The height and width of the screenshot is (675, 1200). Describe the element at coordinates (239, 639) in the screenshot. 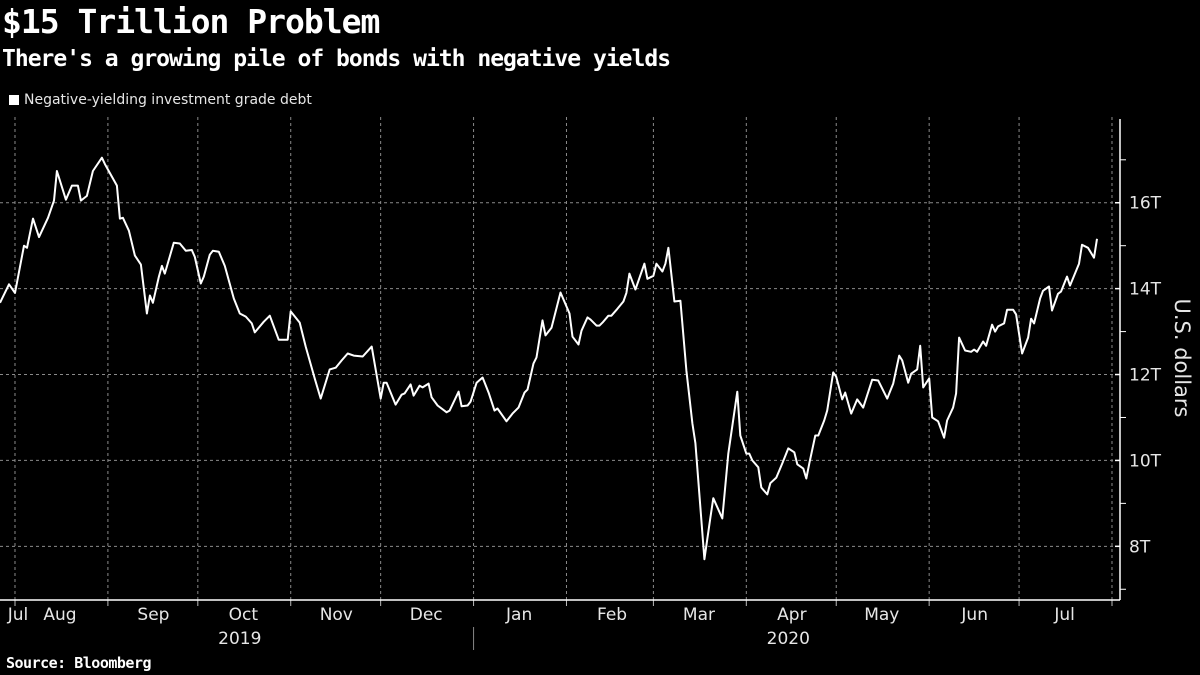

I see `year-label: 2019` at that location.